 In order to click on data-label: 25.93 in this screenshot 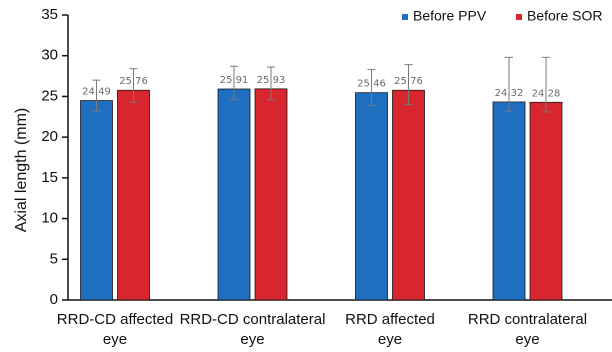, I will do `click(271, 80)`.